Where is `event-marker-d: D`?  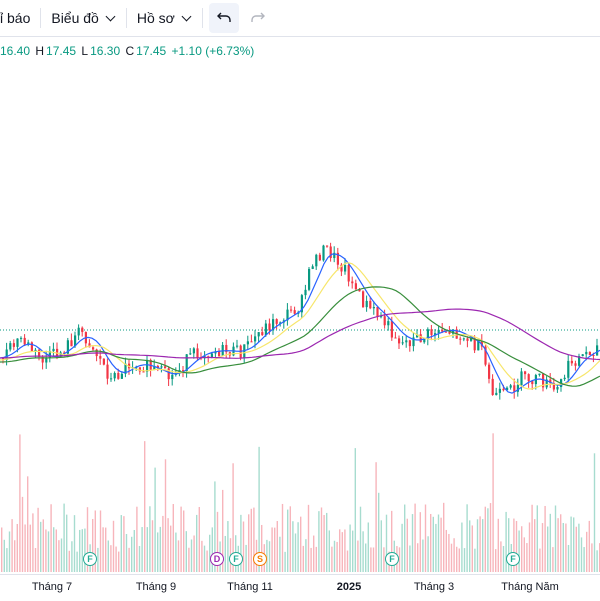
event-marker-d: D is located at coordinates (217, 559).